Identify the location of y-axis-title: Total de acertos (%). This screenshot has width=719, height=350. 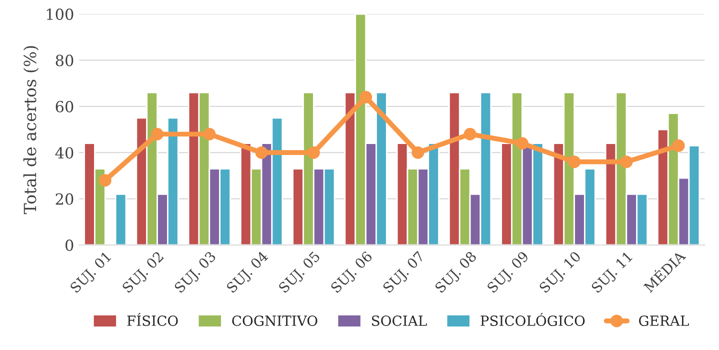
(31, 130).